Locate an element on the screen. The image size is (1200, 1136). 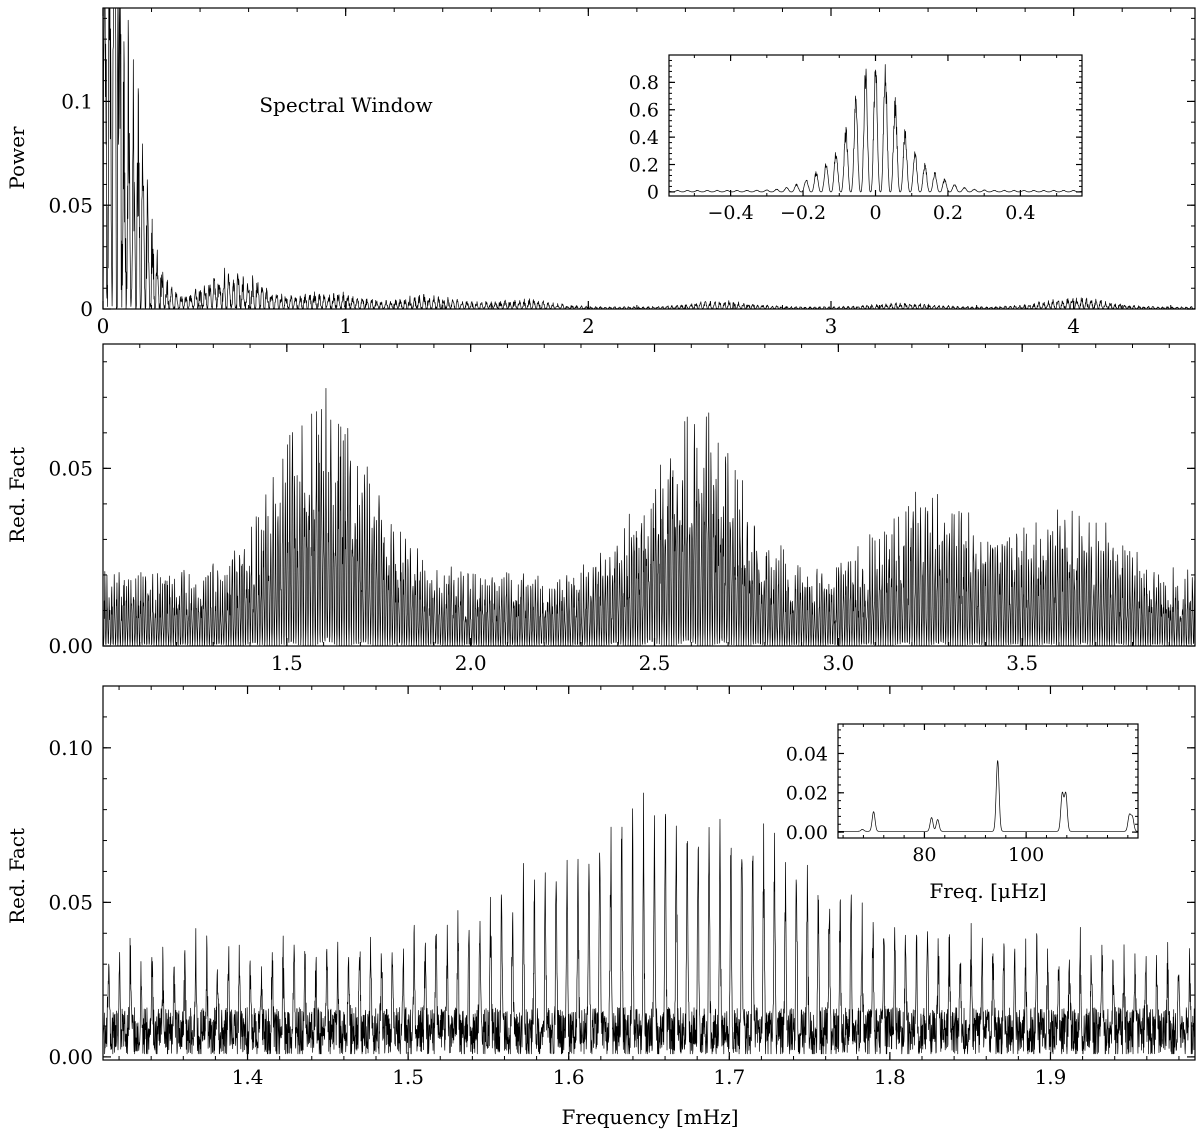
x-tick-label: 80 is located at coordinates (924, 855).